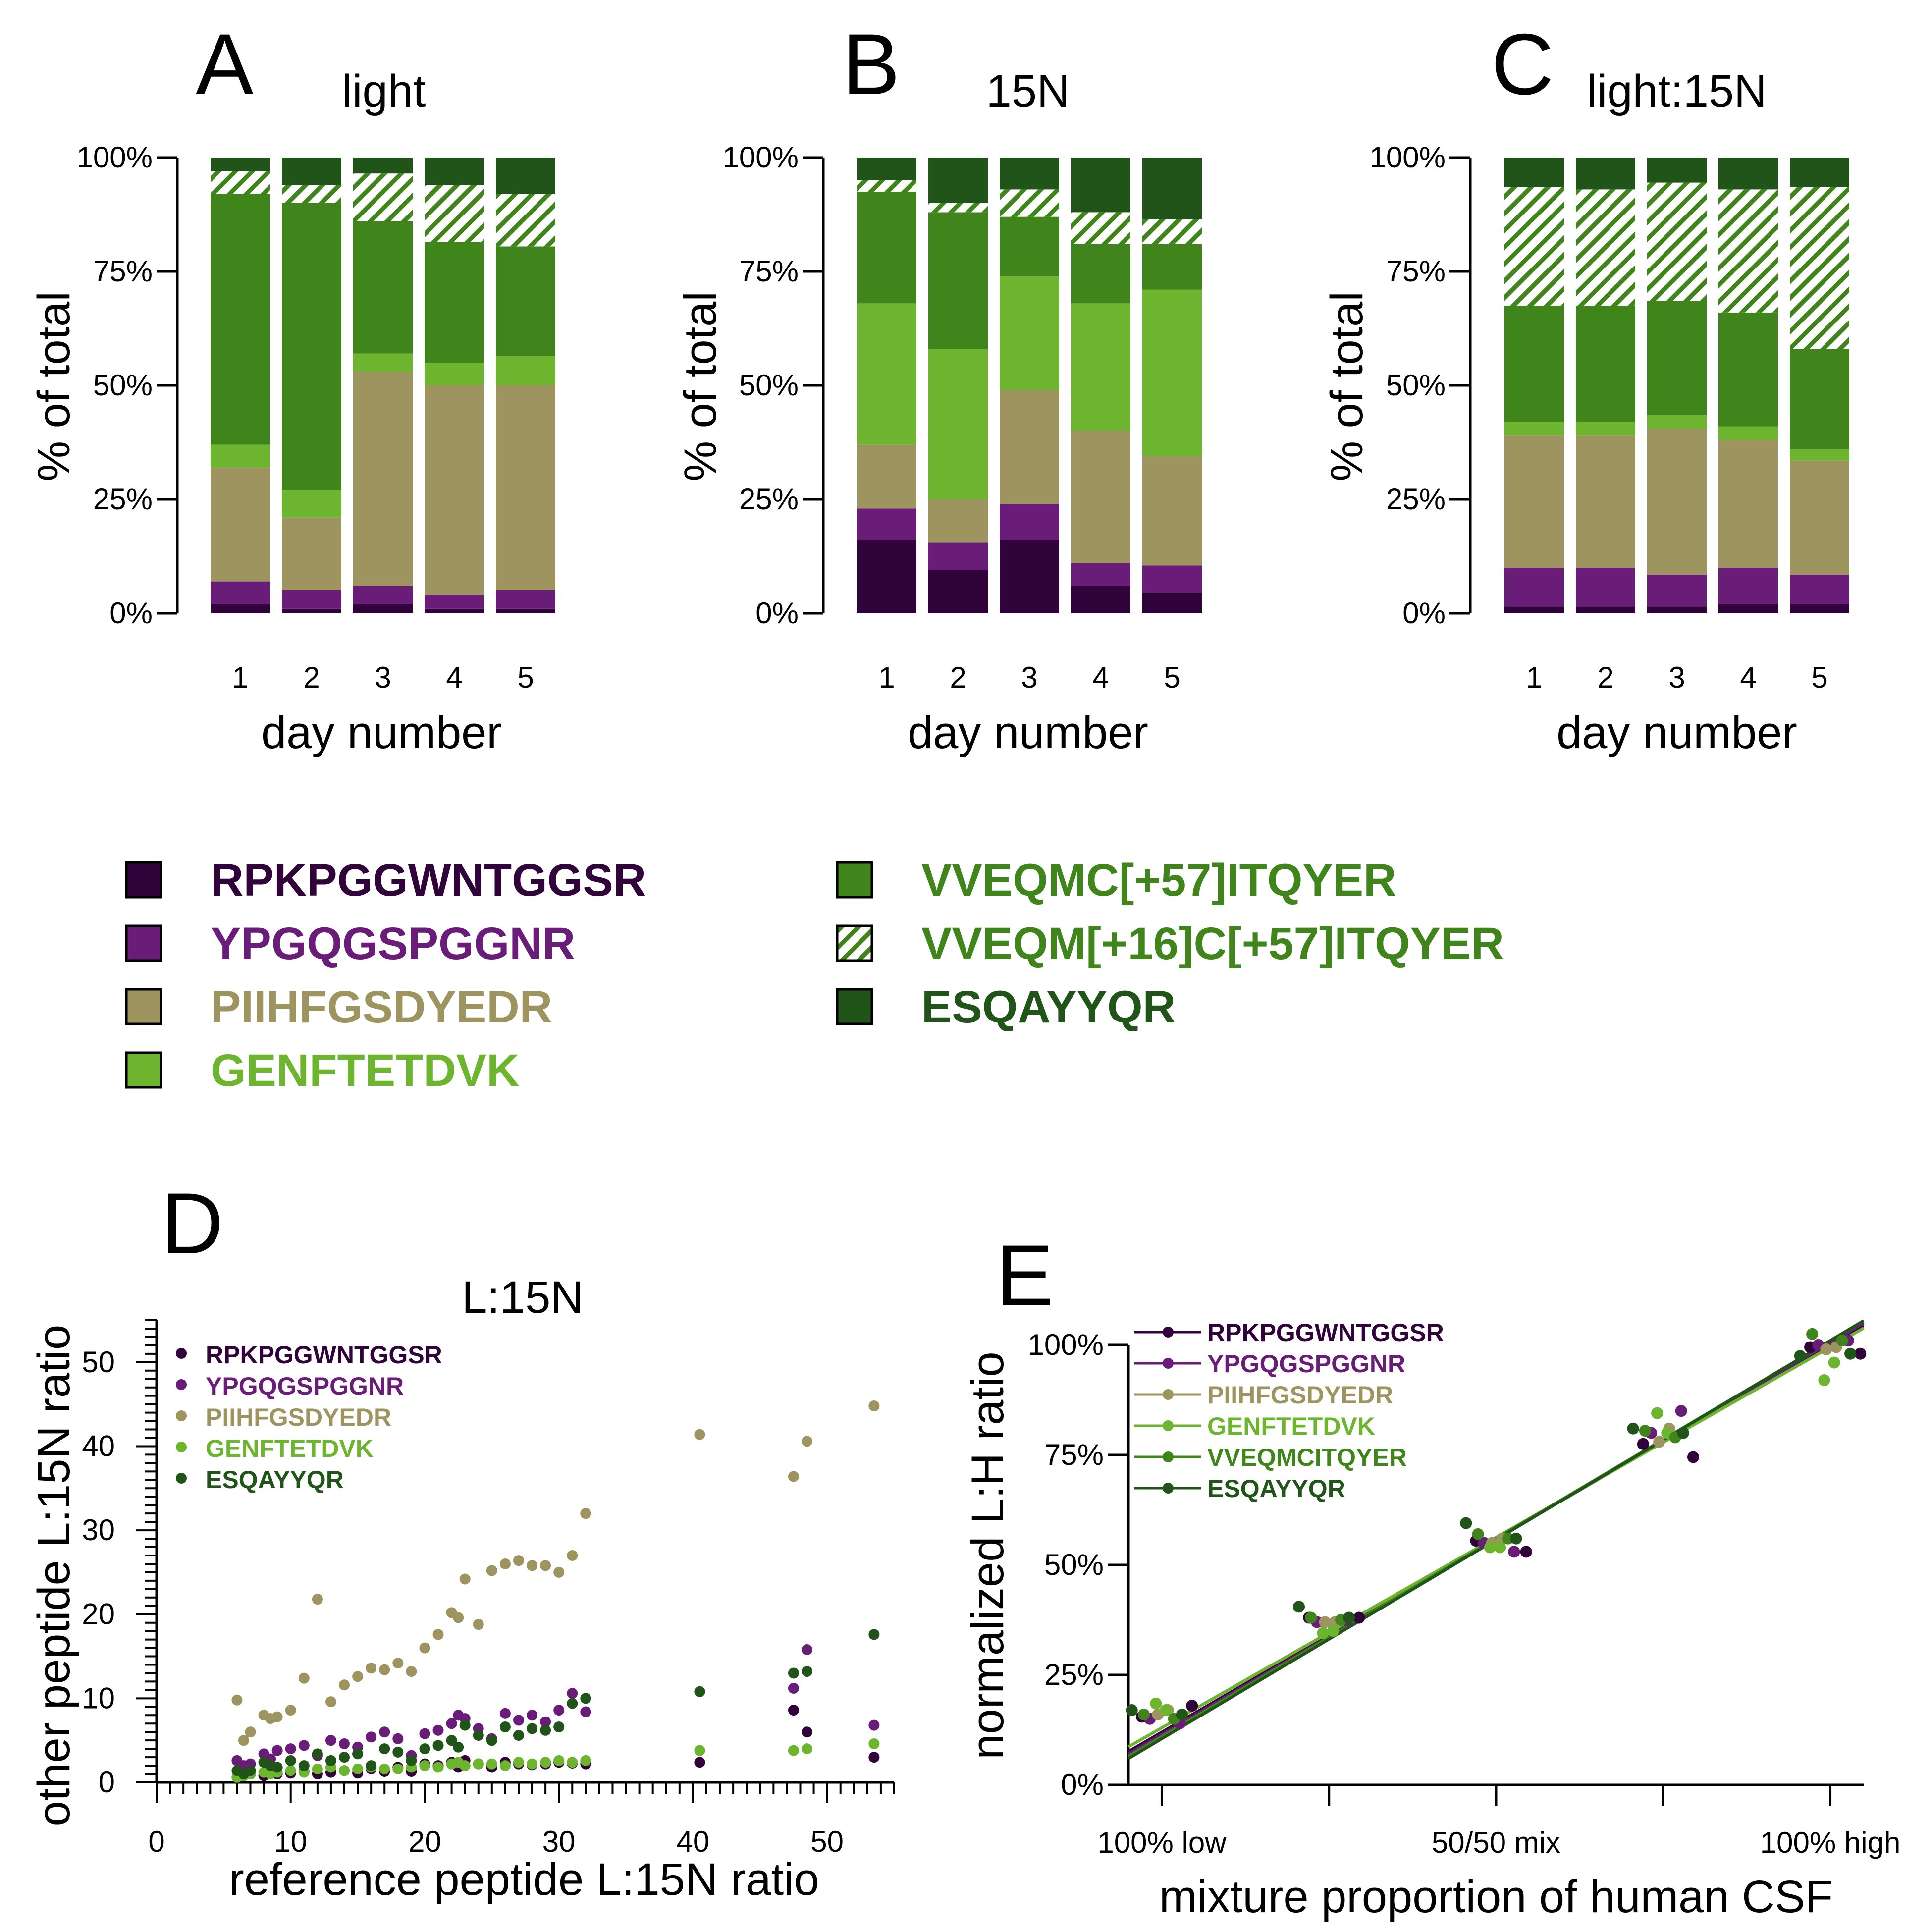 This screenshot has width=1932, height=1932. What do you see at coordinates (871, 64) in the screenshot?
I see `panel-label-b: B` at bounding box center [871, 64].